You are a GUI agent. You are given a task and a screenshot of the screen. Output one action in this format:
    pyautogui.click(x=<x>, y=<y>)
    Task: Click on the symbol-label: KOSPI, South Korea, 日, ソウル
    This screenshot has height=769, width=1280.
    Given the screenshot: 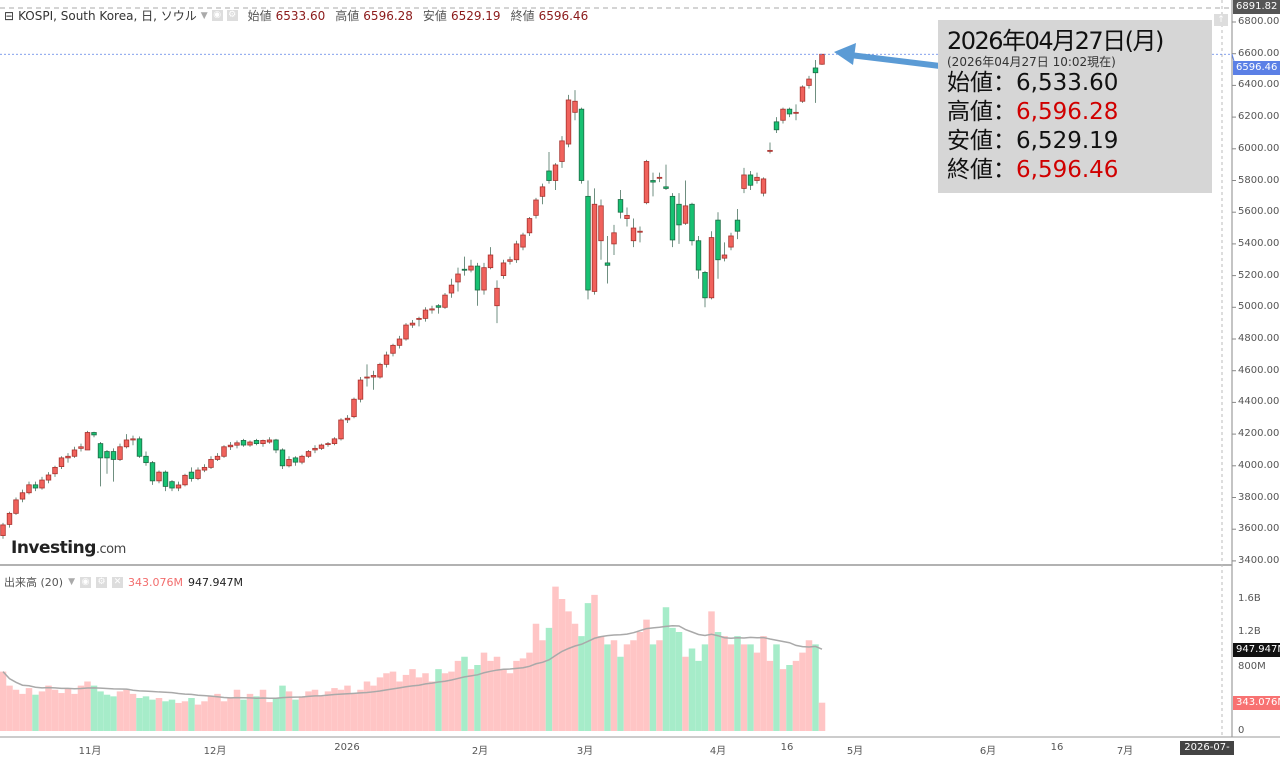 What is the action you would take?
    pyautogui.click(x=107, y=16)
    